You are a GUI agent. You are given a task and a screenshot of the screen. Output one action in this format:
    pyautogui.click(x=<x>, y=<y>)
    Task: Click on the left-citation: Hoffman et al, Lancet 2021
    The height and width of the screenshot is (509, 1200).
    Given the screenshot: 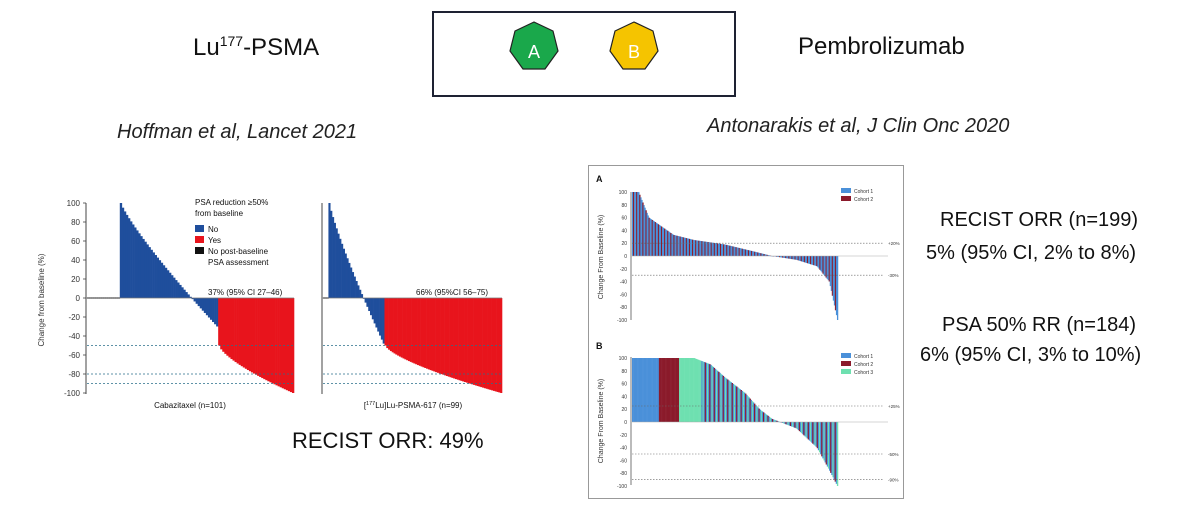 What is the action you would take?
    pyautogui.click(x=237, y=132)
    